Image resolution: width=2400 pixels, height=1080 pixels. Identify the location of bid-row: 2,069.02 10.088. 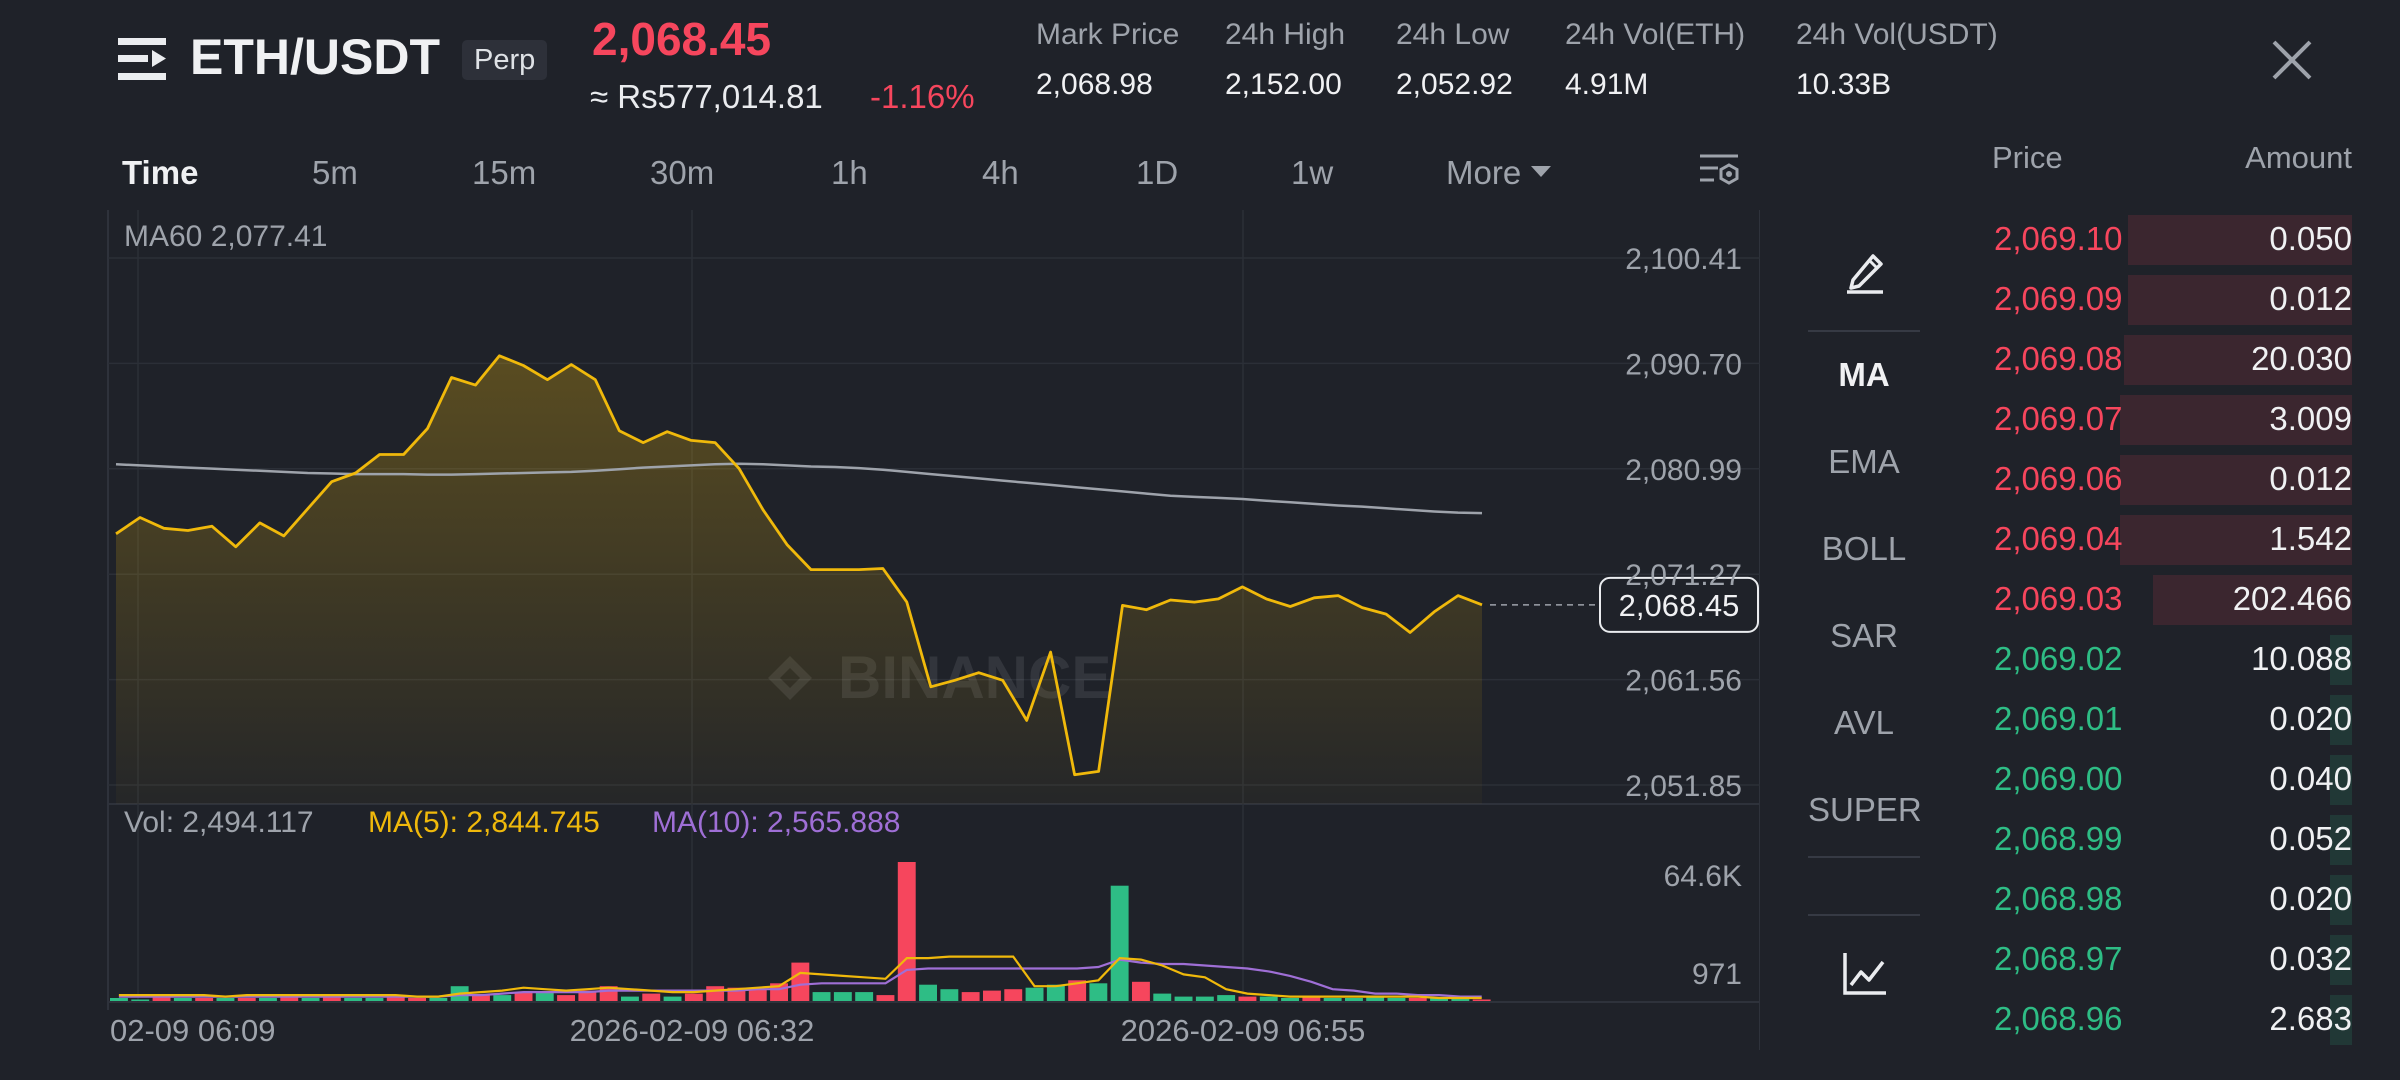
(2171, 660).